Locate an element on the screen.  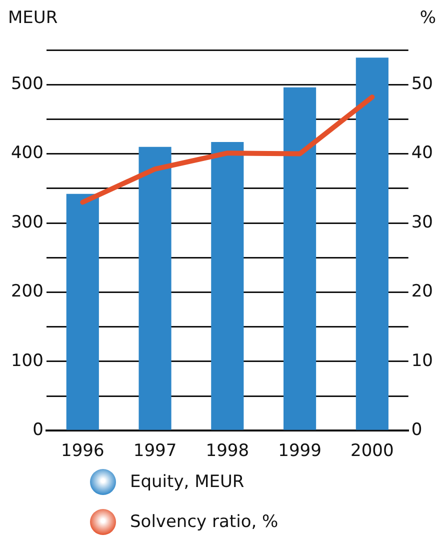
y-tick-label: 100 is located at coordinates (27, 360).